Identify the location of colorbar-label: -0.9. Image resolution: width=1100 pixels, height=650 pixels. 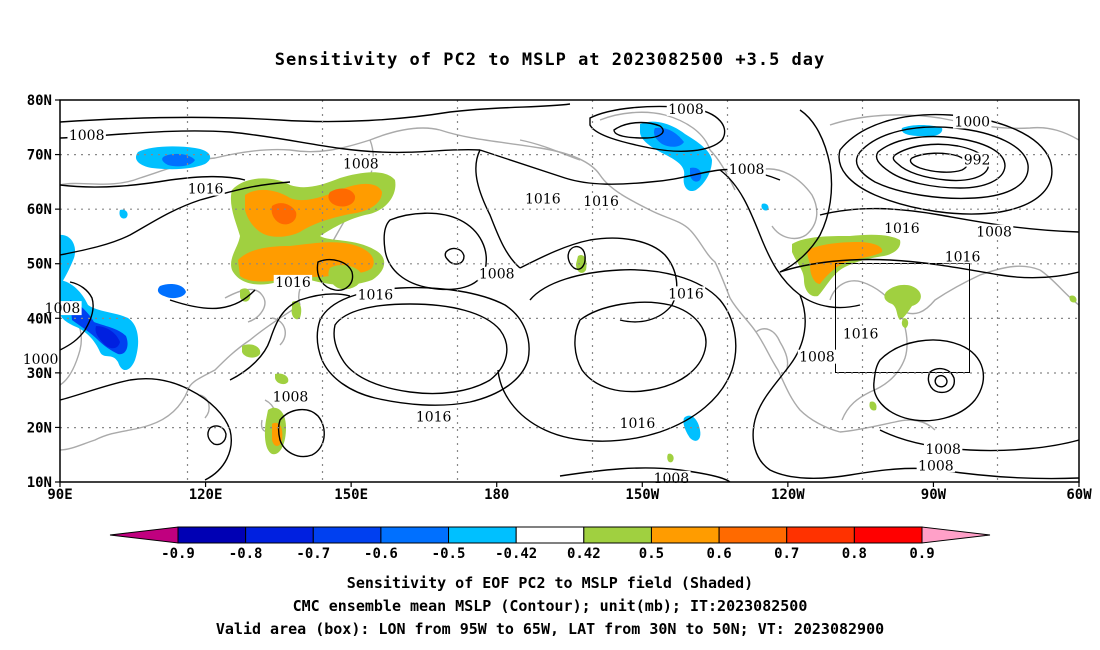
(178, 554).